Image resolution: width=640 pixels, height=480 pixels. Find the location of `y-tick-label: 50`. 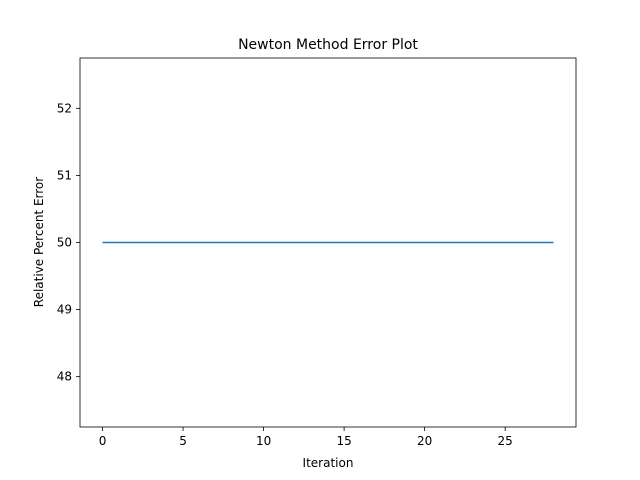

y-tick-label: 50 is located at coordinates (64, 243).